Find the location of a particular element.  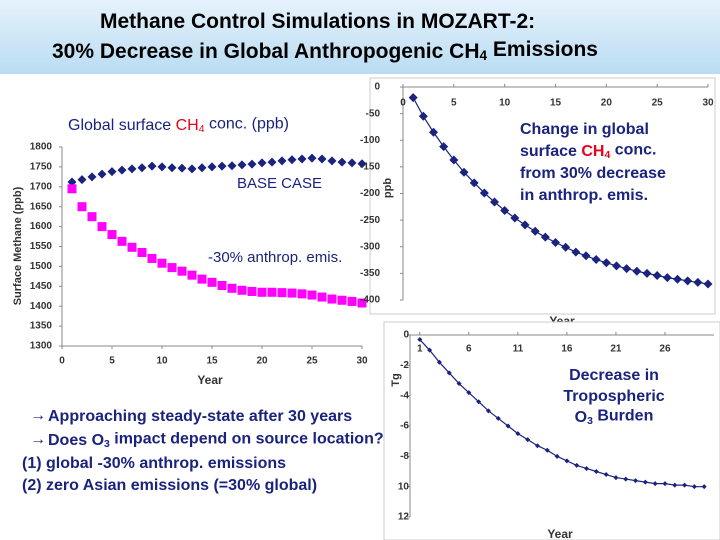

x-tick-label: 11 is located at coordinates (518, 349).